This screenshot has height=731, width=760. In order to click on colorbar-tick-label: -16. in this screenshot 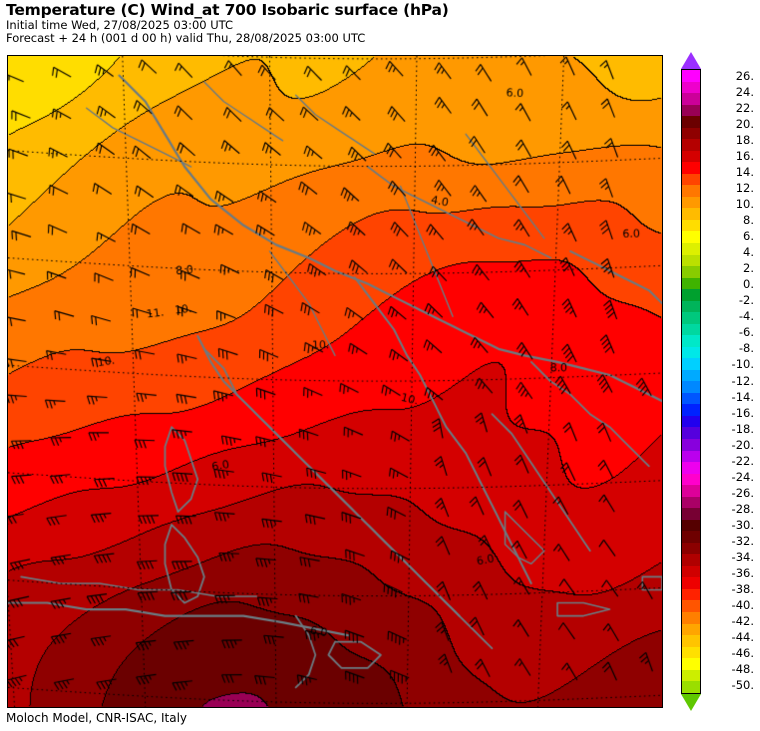, I will do `click(742, 412)`.